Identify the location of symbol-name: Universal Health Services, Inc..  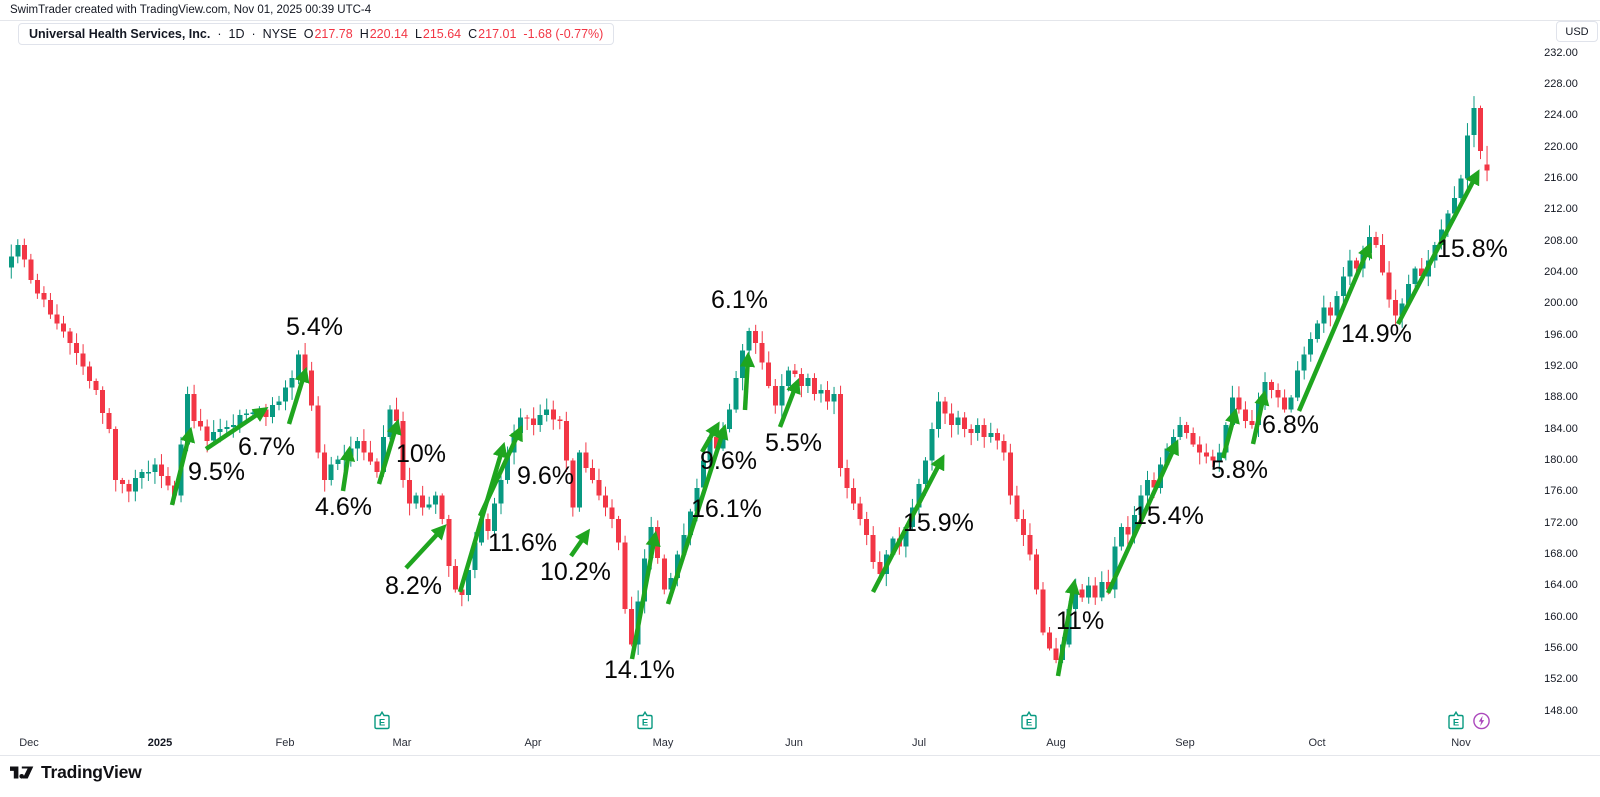
(120, 34).